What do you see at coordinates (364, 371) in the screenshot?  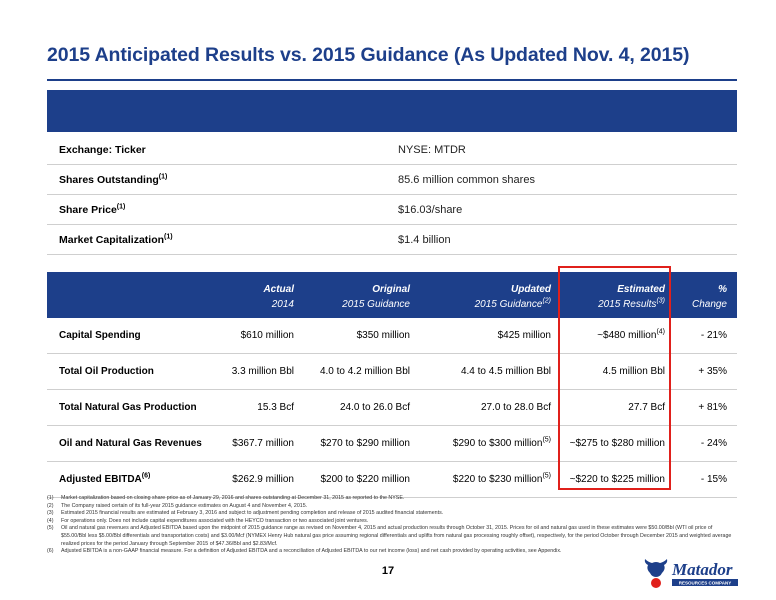 I see `cell-original: 4.0 to 4.2 million Bbl` at bounding box center [364, 371].